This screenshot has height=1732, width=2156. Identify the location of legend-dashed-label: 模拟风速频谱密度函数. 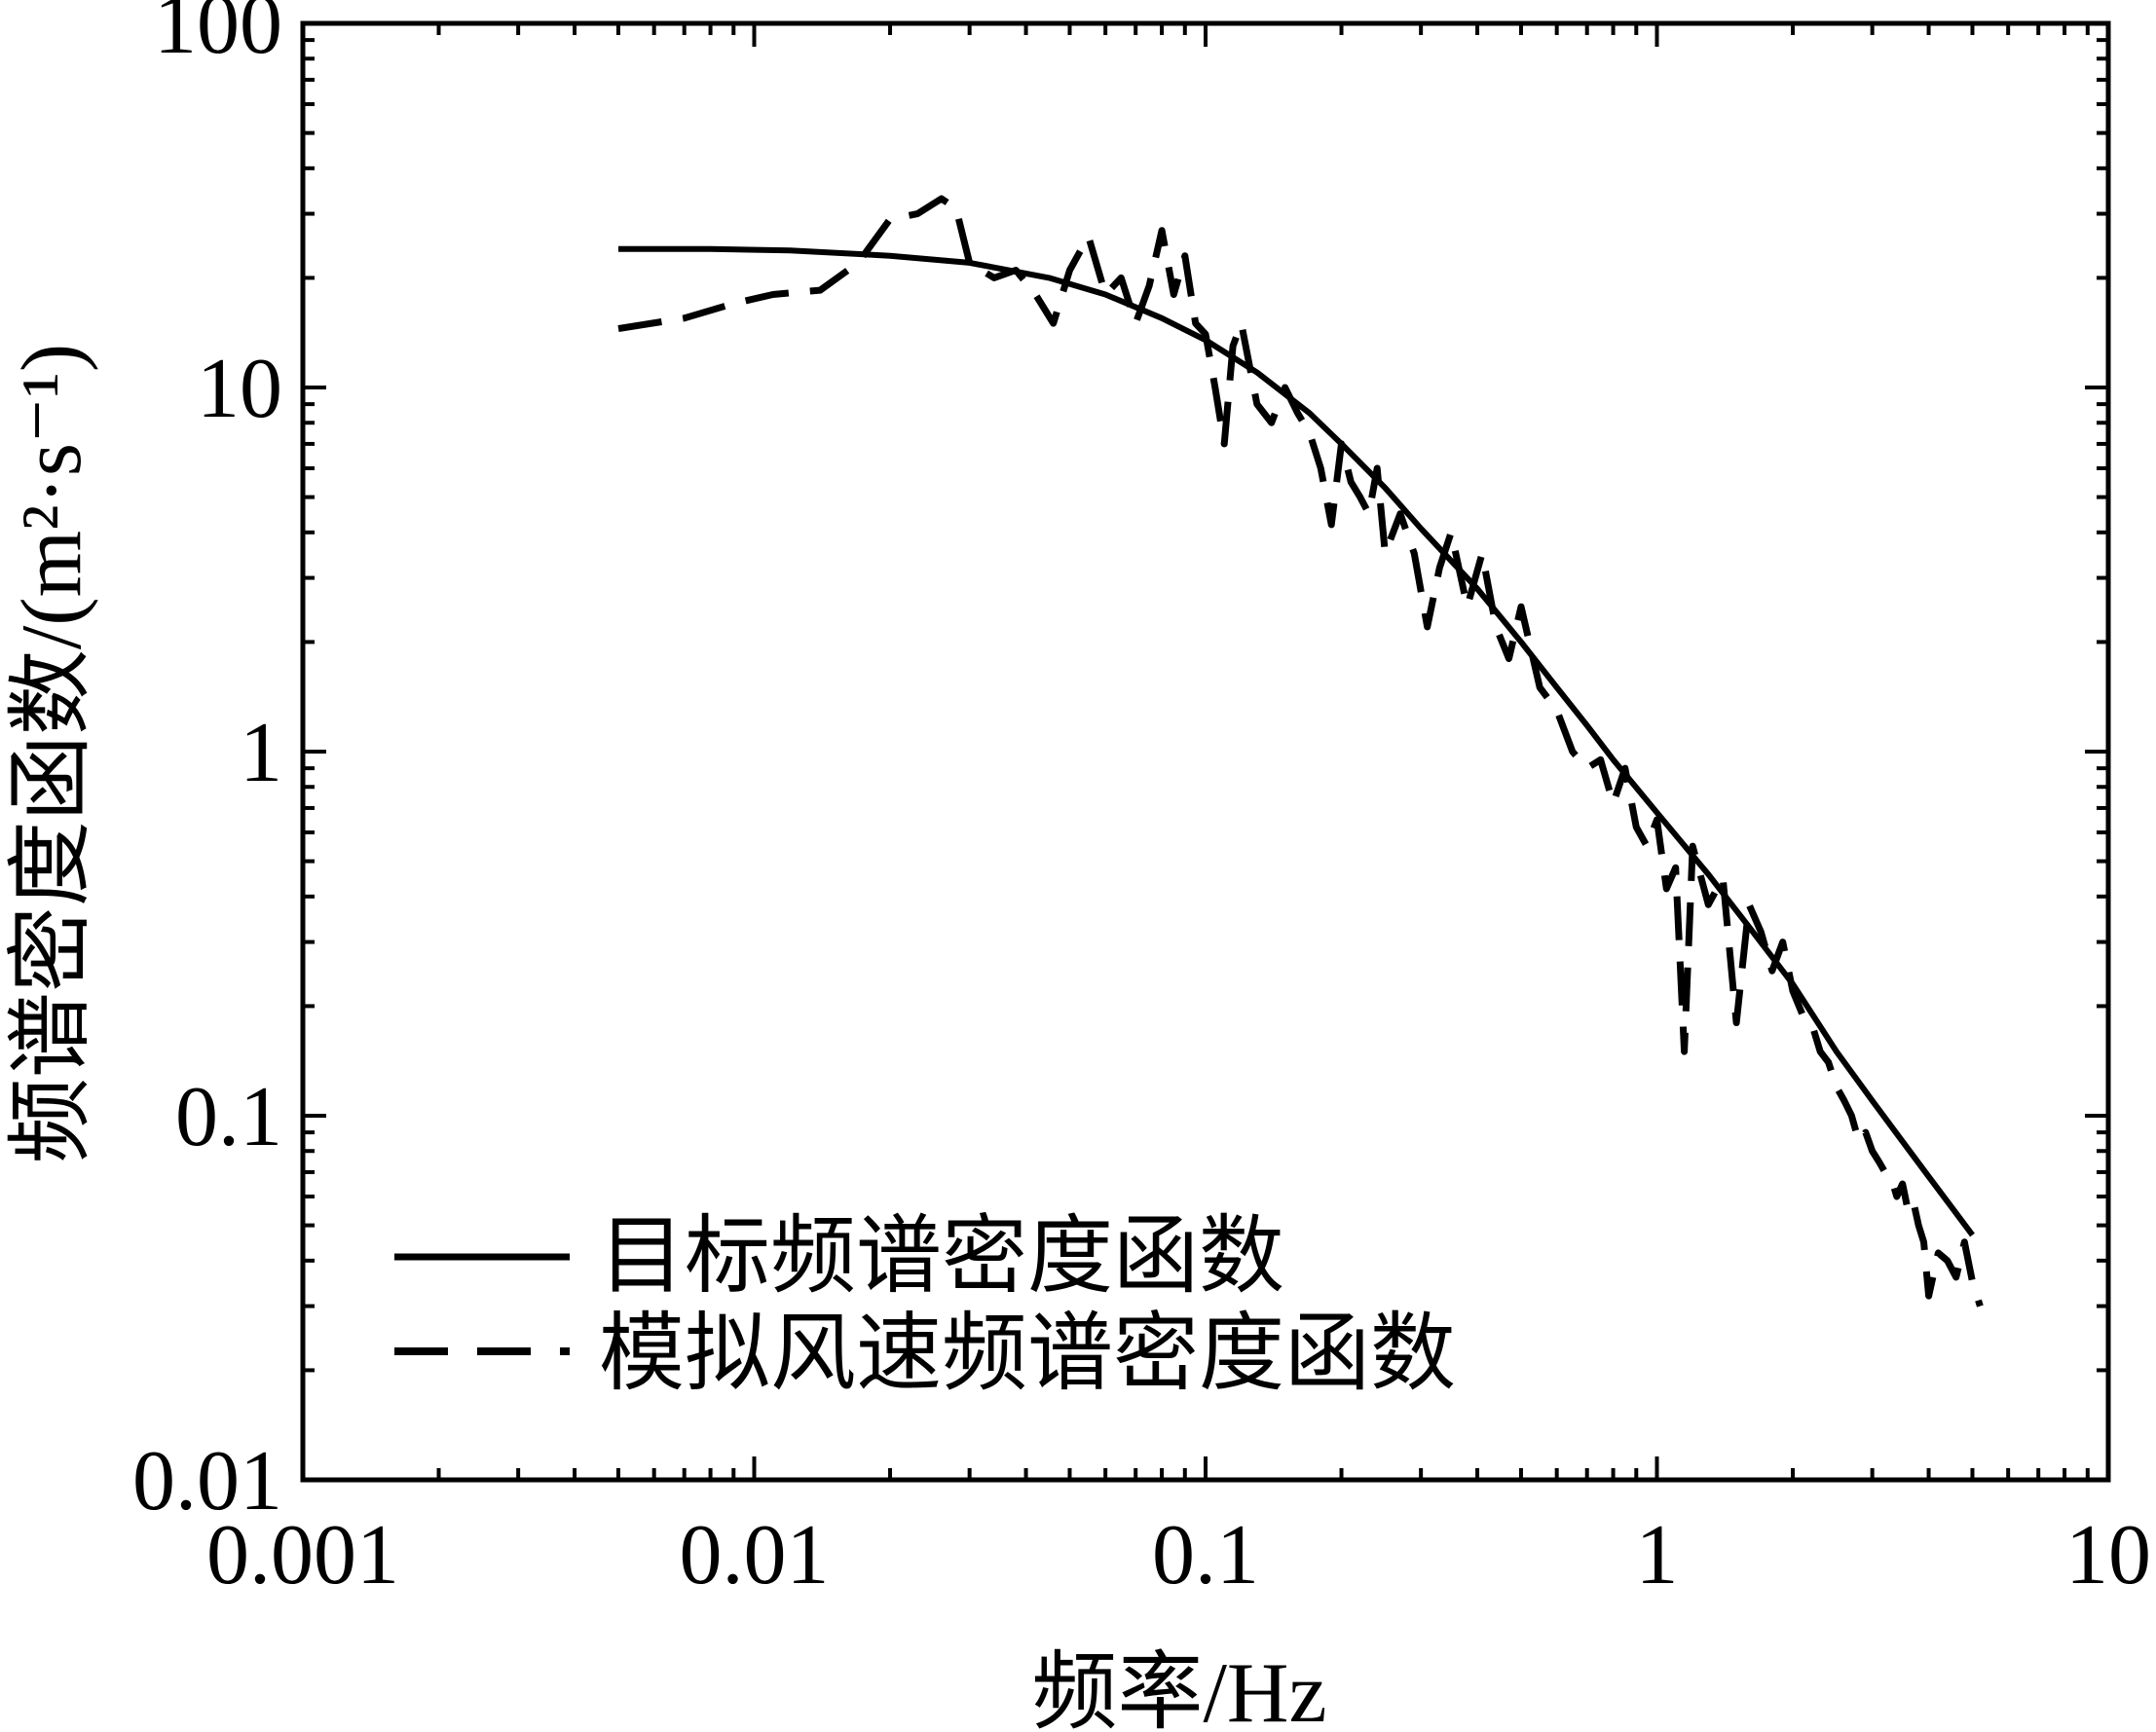
(1028, 1355).